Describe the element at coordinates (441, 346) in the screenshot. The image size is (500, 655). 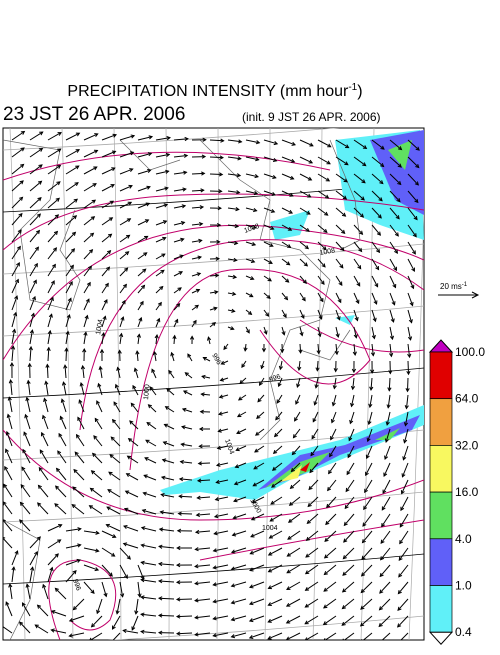
I see `colorbar-over` at that location.